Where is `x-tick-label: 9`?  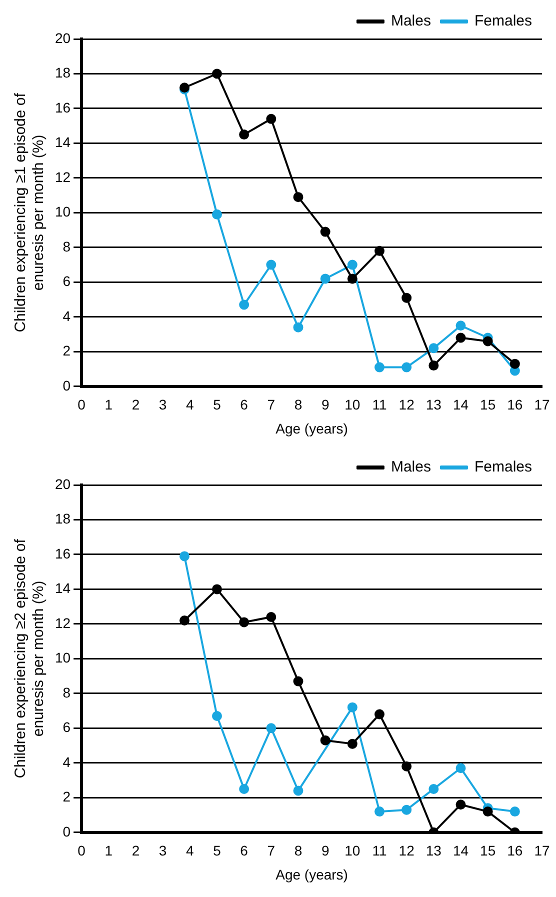
x-tick-label: 9 is located at coordinates (325, 850).